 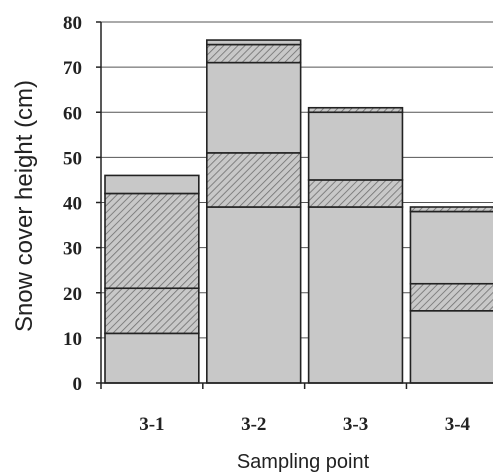 What do you see at coordinates (72, 294) in the screenshot?
I see `y-tick-label: 20` at bounding box center [72, 294].